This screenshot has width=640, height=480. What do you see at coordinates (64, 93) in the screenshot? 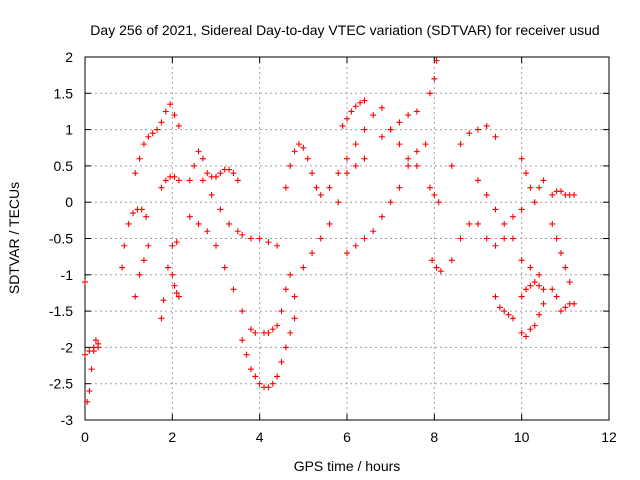
I see `y-tick-label: 1.5` at bounding box center [64, 93].